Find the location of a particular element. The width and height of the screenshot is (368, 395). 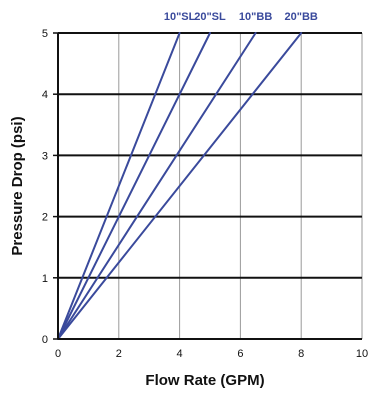

x-tick-label: 4 is located at coordinates (180, 354).